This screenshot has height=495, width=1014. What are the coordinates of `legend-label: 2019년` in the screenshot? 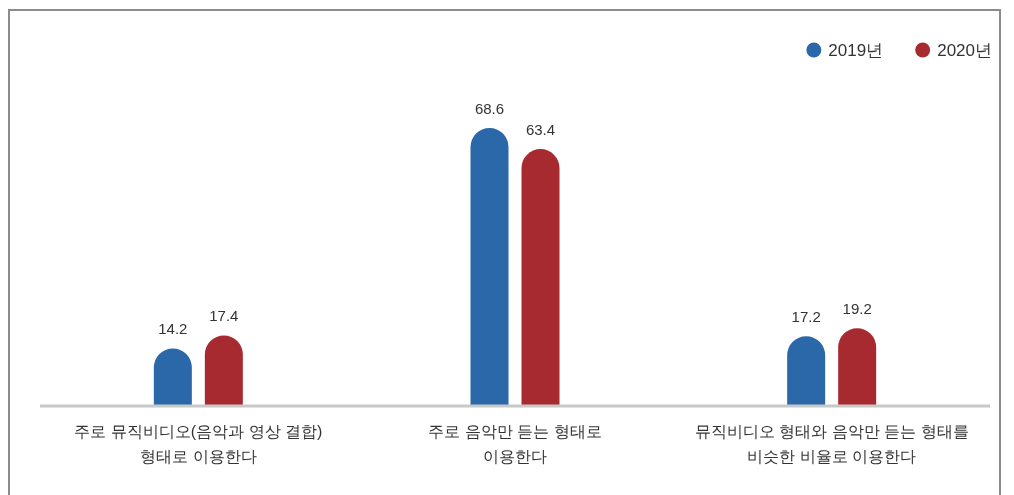 It's located at (856, 50).